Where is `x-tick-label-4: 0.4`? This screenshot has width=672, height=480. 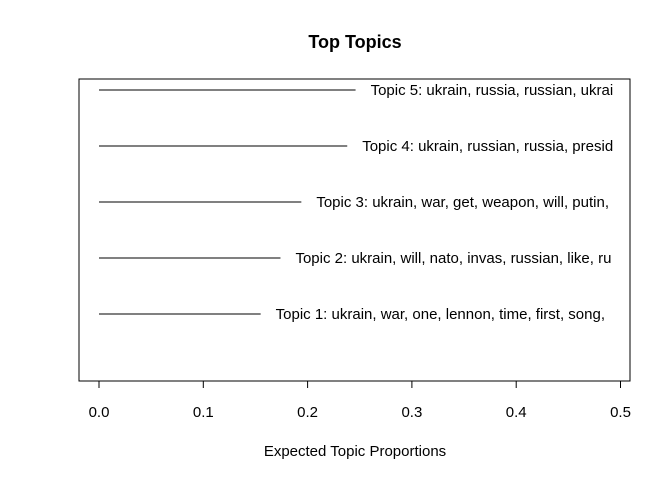
x-tick-label-4: 0.4 is located at coordinates (516, 412).